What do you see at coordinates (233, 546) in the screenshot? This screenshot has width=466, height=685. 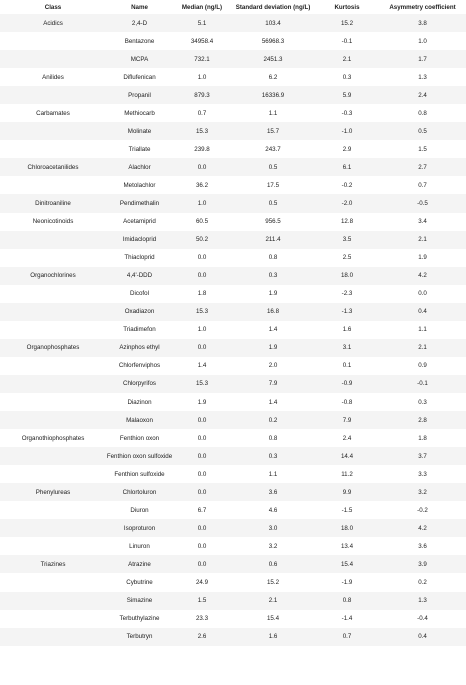 I see `table-row: Linuron 0.0 3.2 13.4 3.6` at bounding box center [233, 546].